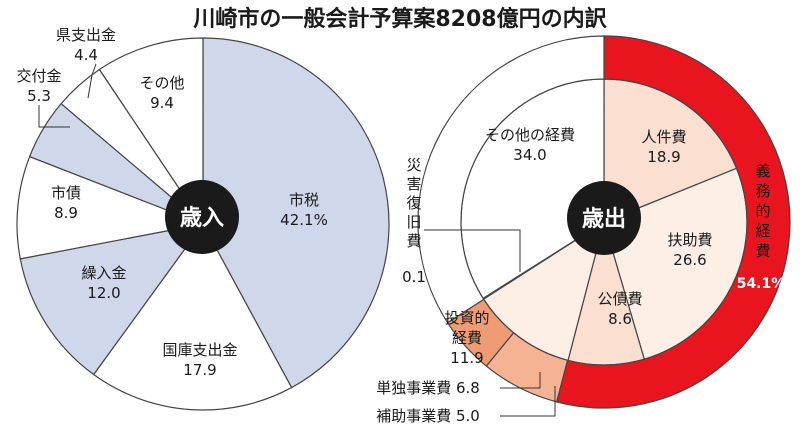  I want to click on expenditure-ring-2-label: 補助事業費 5.0, so click(428, 416).